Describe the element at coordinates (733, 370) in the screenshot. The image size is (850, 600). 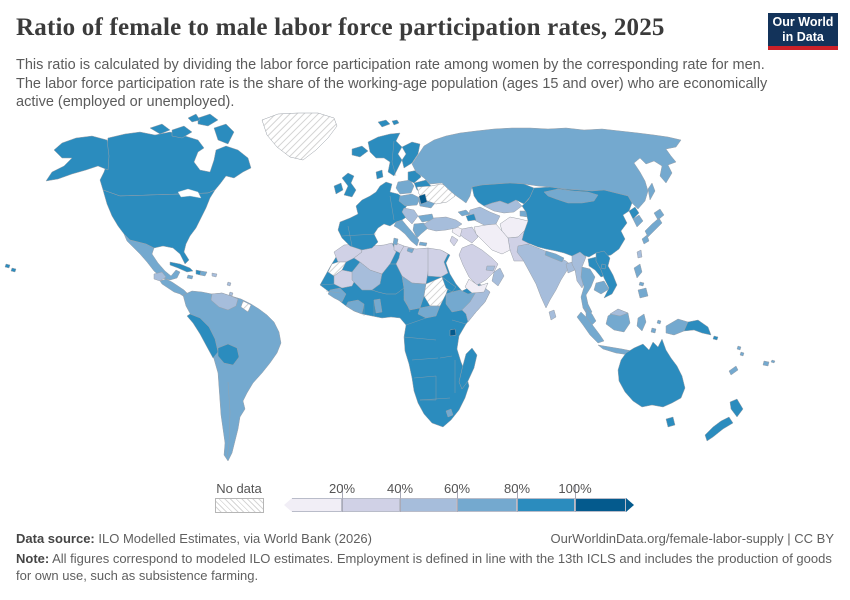
I see `country-new-caledonia` at that location.